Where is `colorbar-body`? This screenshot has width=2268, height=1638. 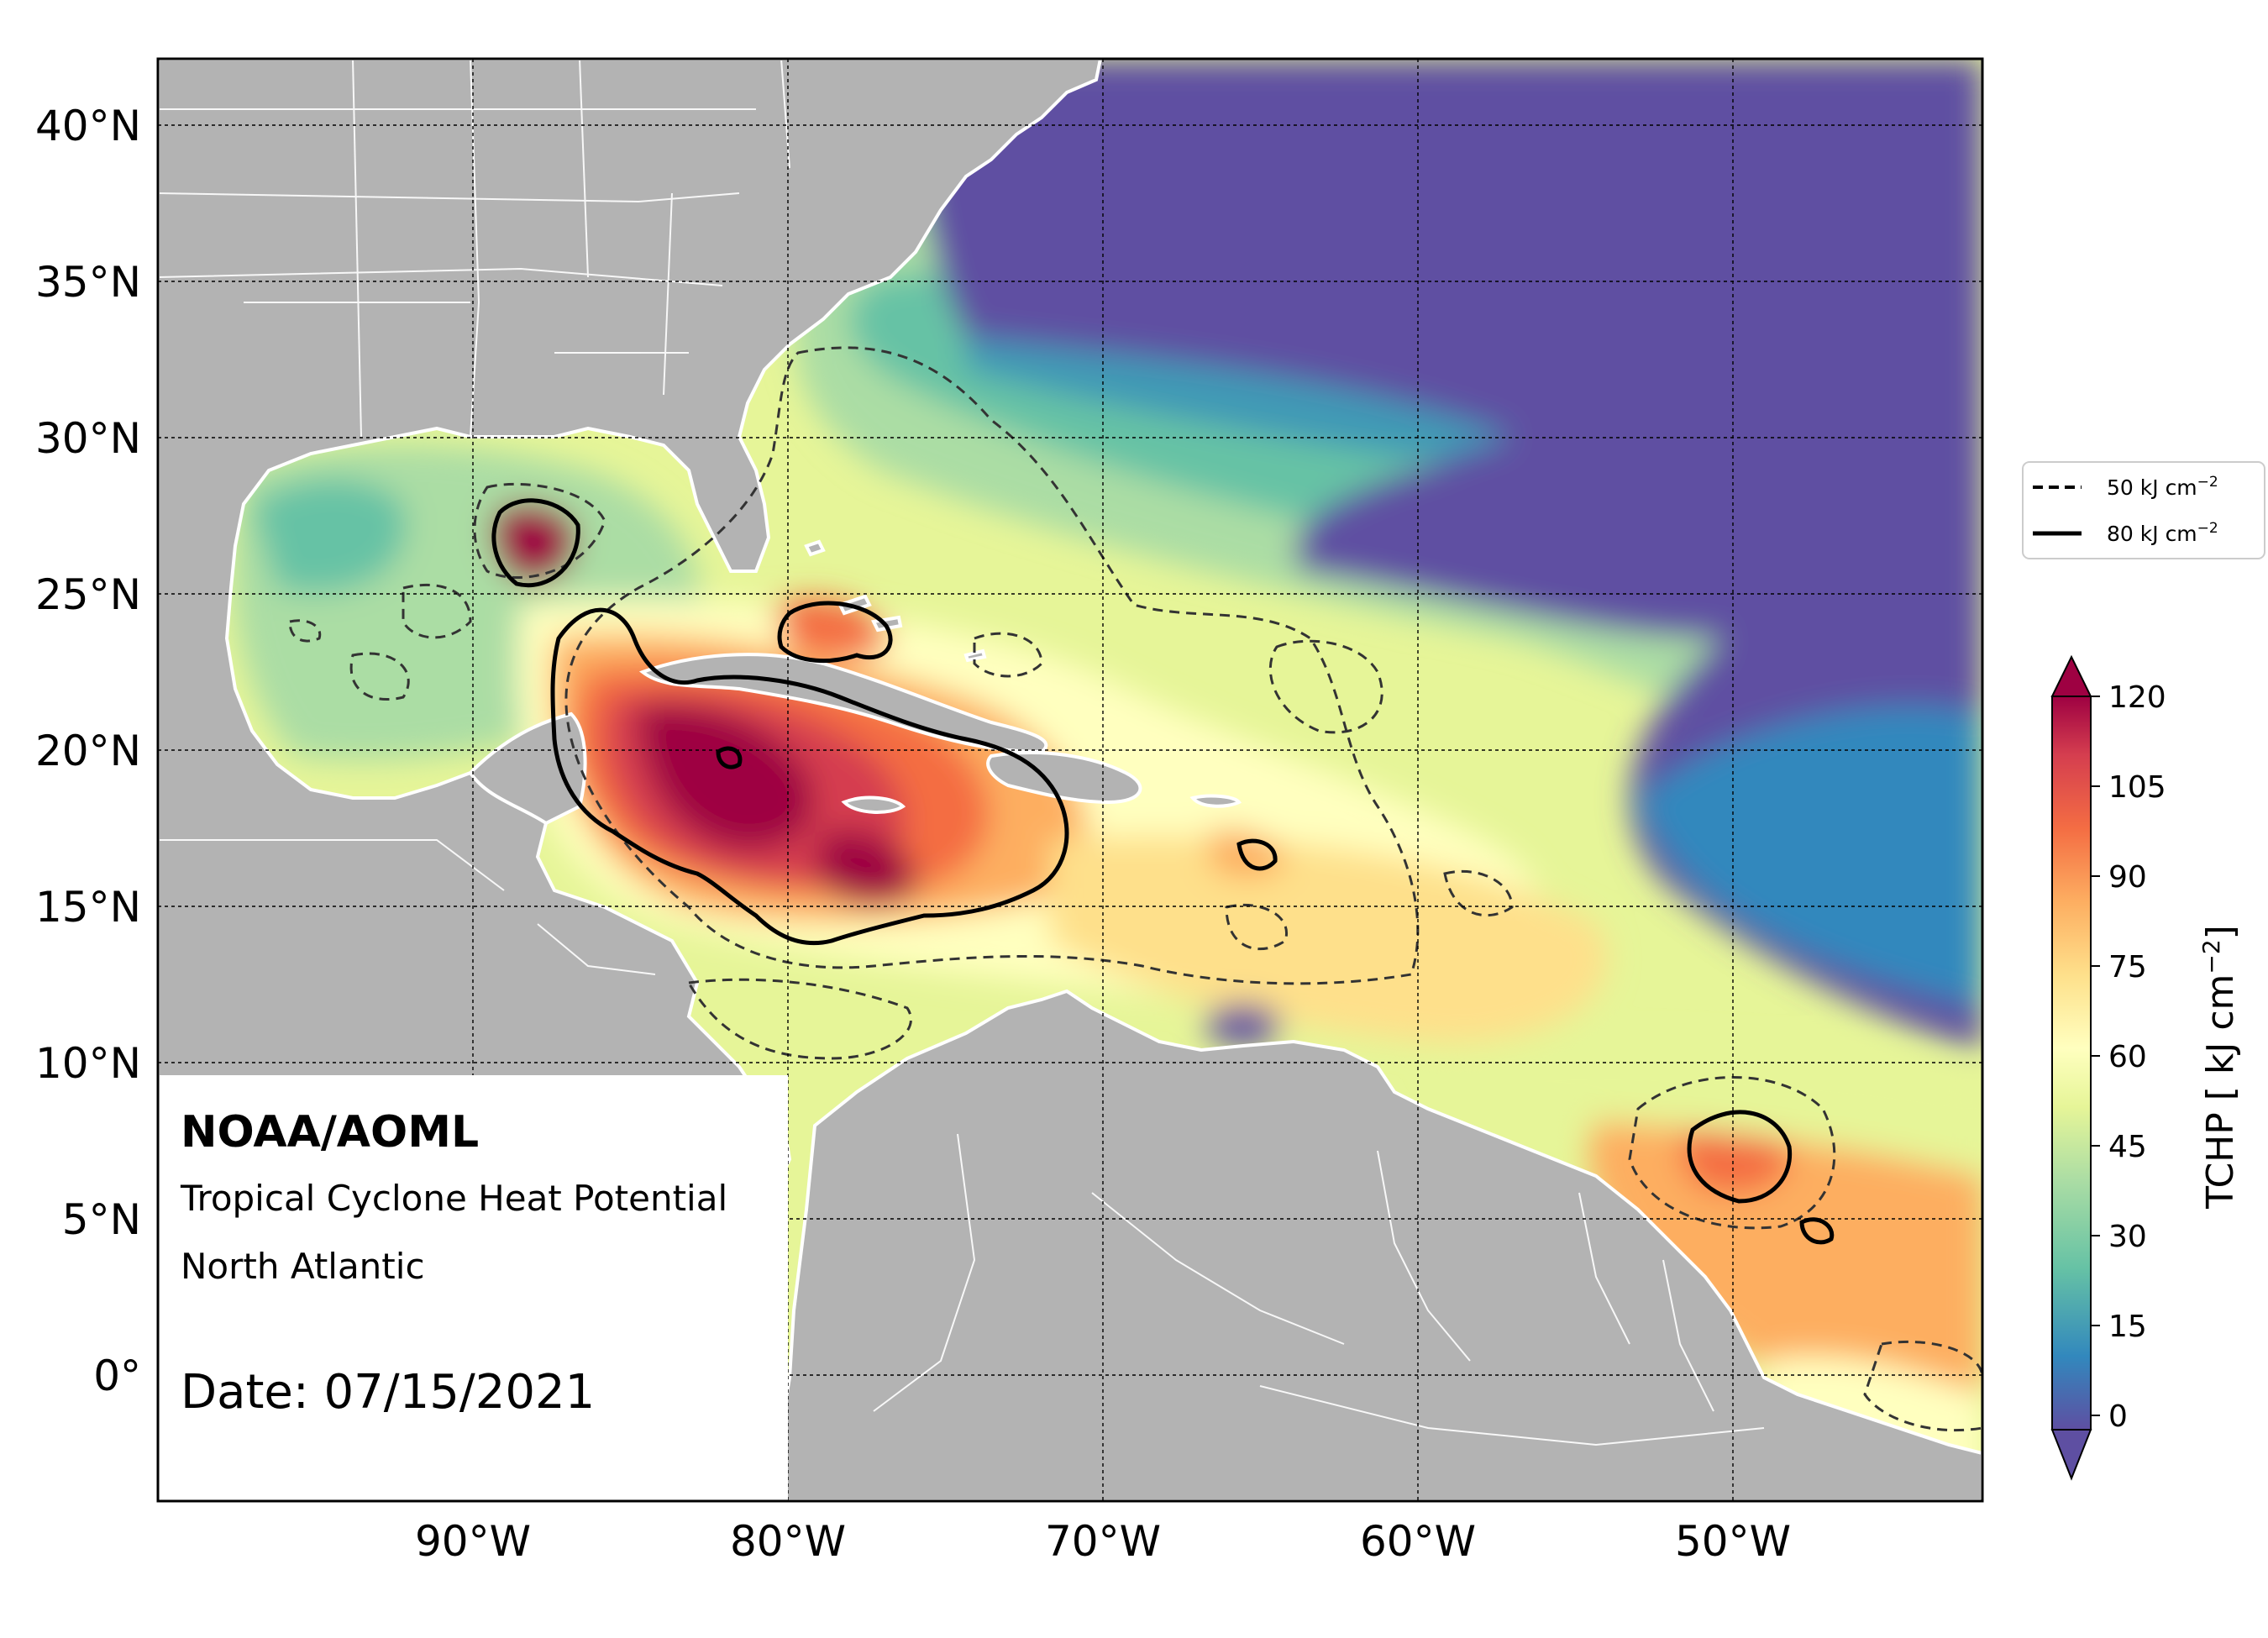
colorbar-body is located at coordinates (2071, 1063).